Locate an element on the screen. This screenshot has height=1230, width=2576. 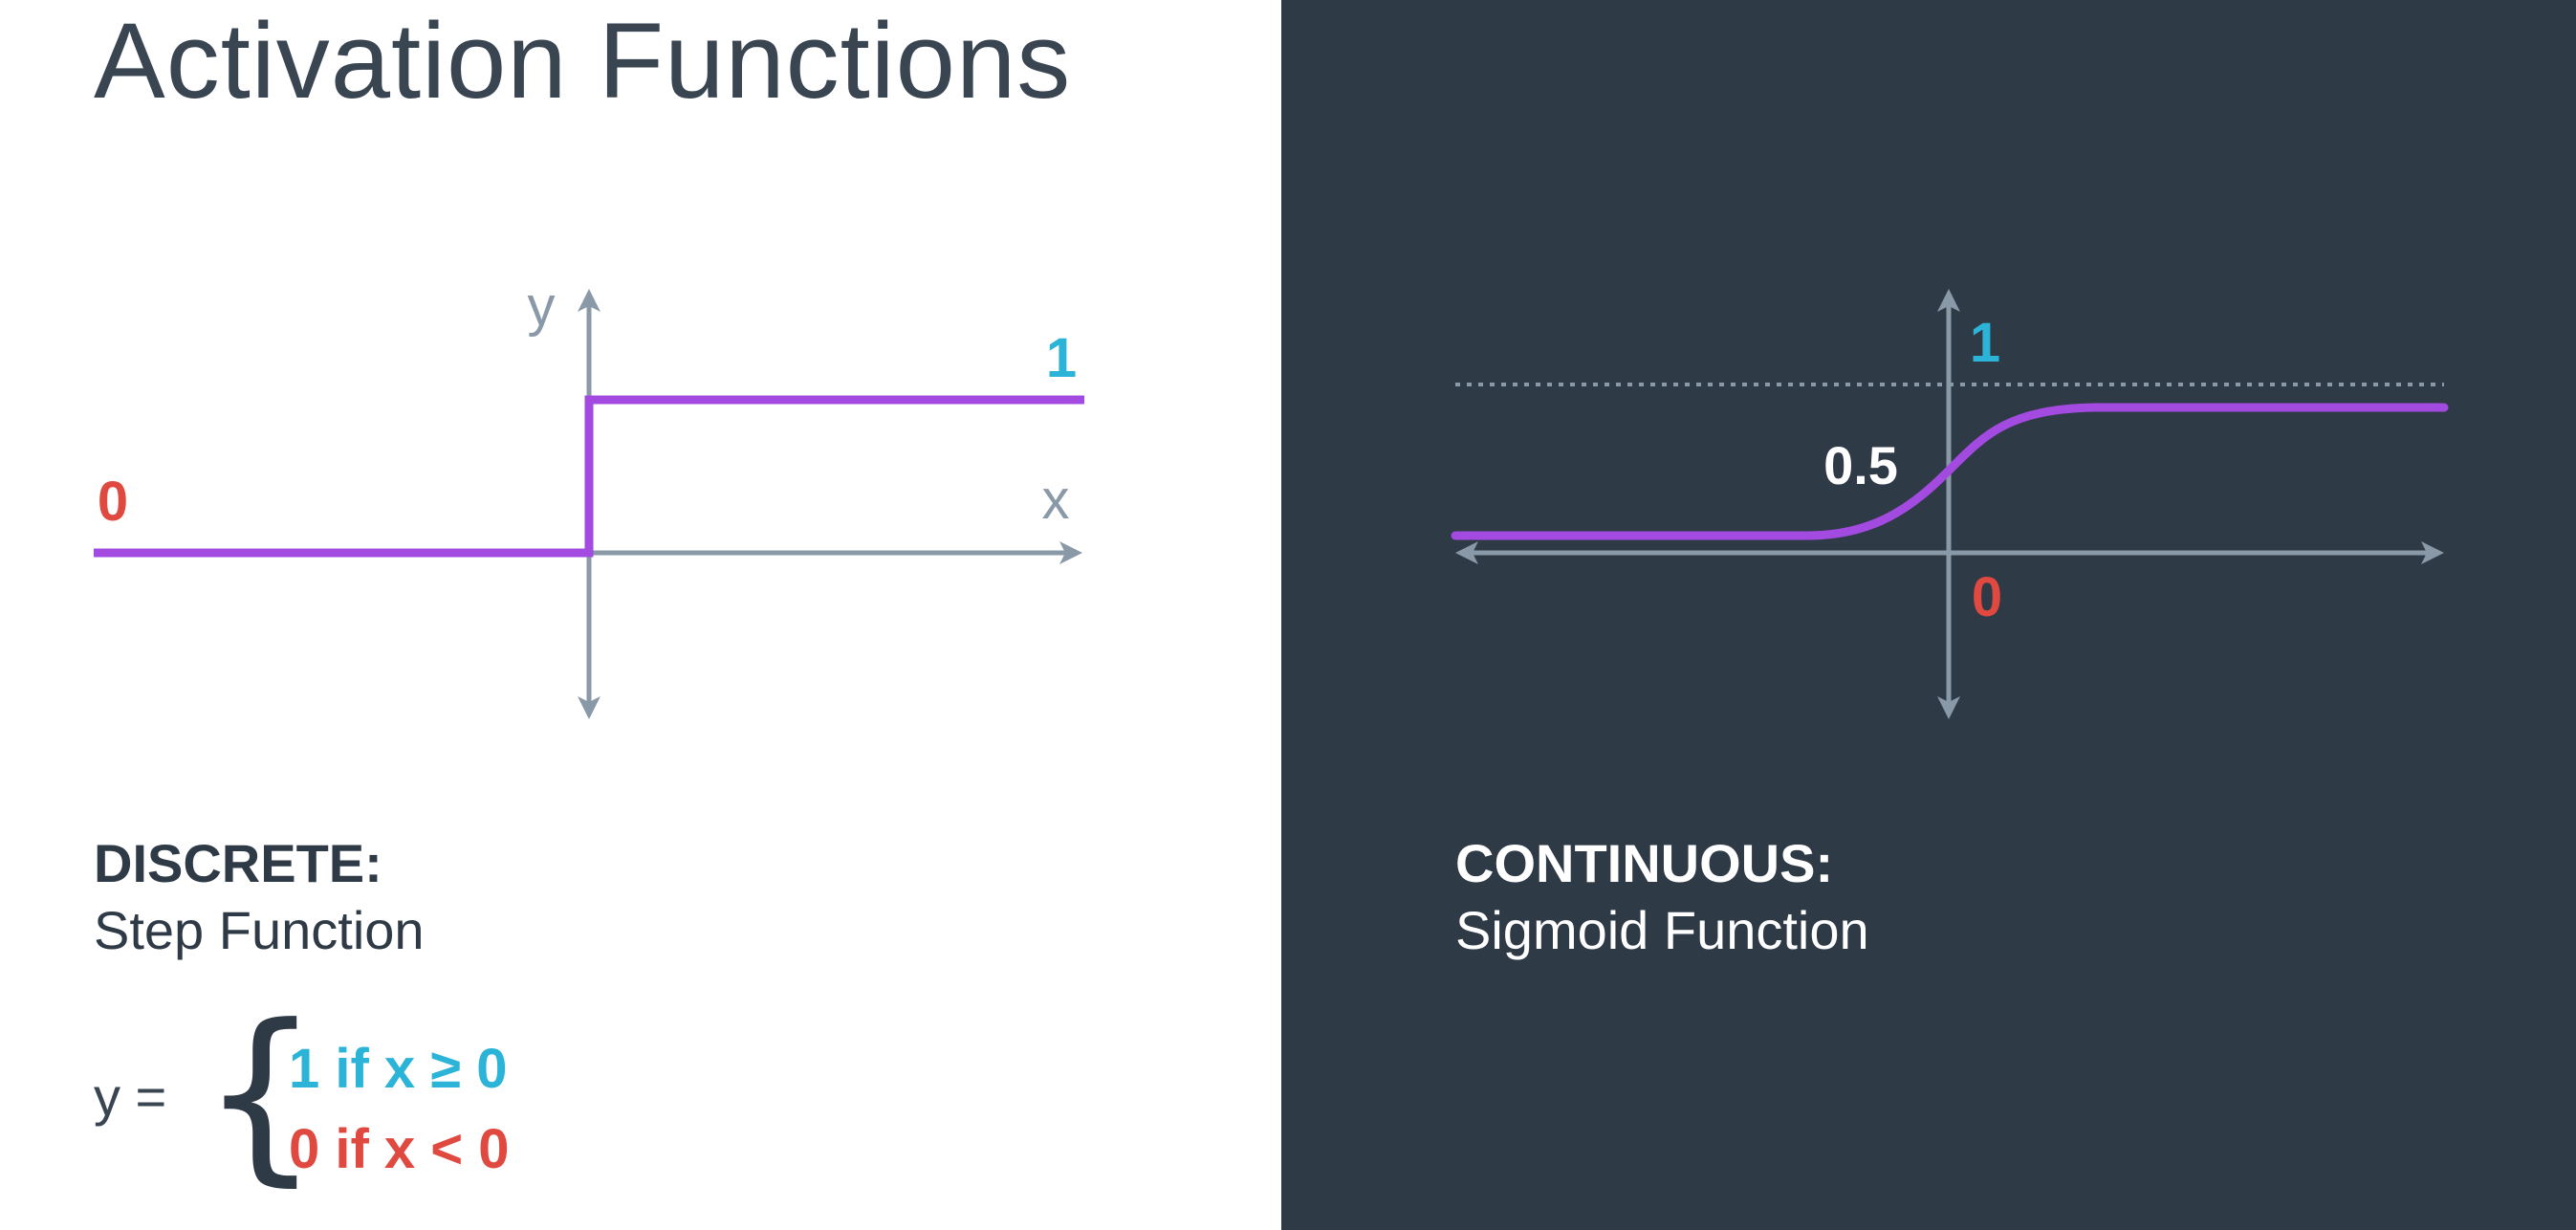
sigmoid-y-arrow-up is located at coordinates (1948, 300).